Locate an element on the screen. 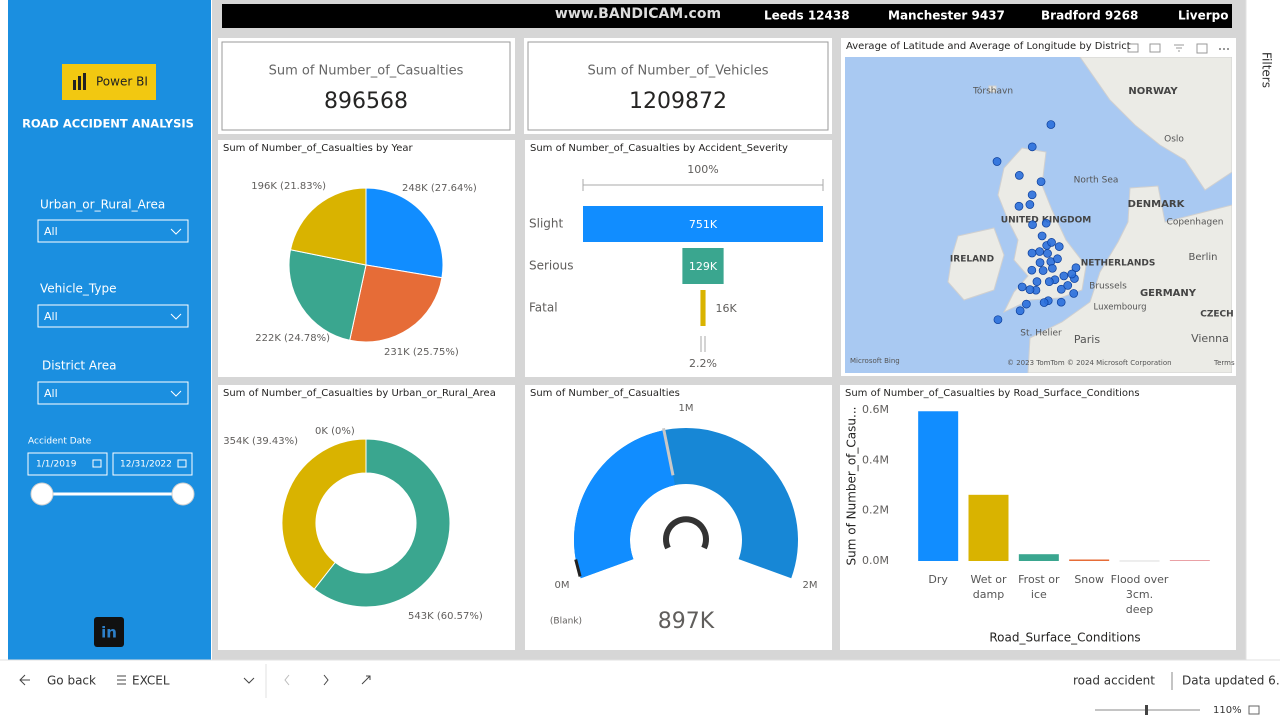  linkedin-icon is located at coordinates (109, 632).